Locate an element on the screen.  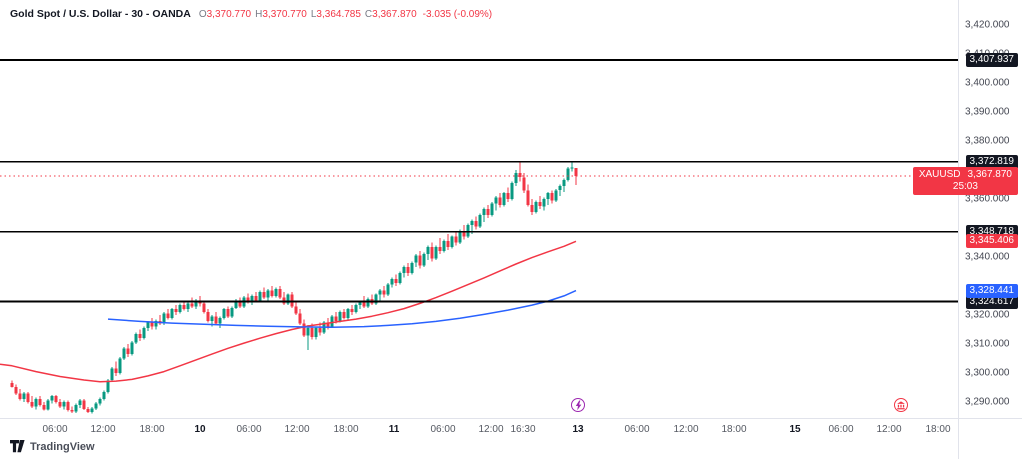
price-axis-label: 3,300.000 is located at coordinates (987, 373).